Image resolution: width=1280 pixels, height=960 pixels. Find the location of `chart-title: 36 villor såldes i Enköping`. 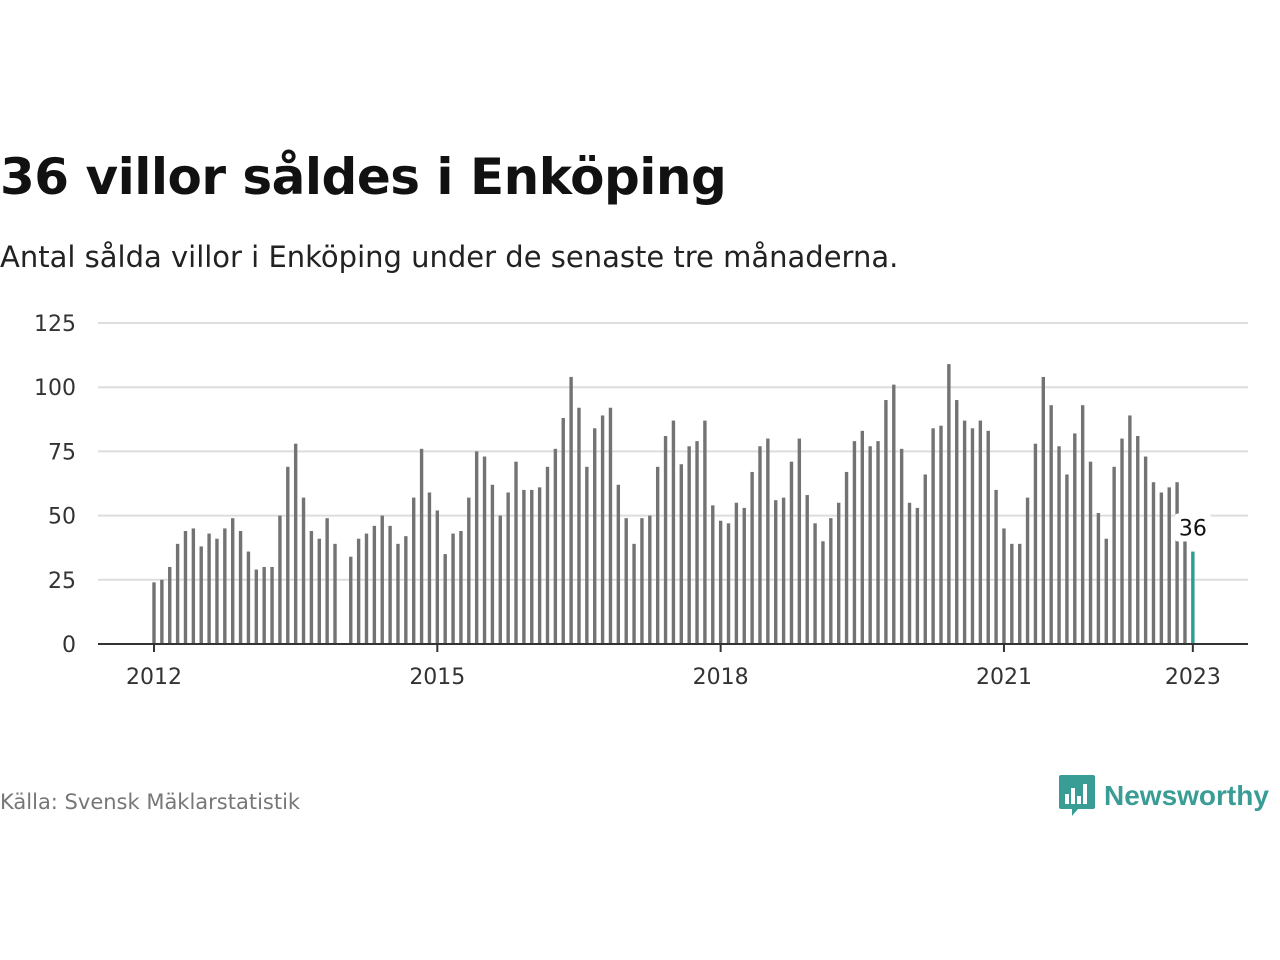

chart-title: 36 villor såldes i Enköping is located at coordinates (363, 177).